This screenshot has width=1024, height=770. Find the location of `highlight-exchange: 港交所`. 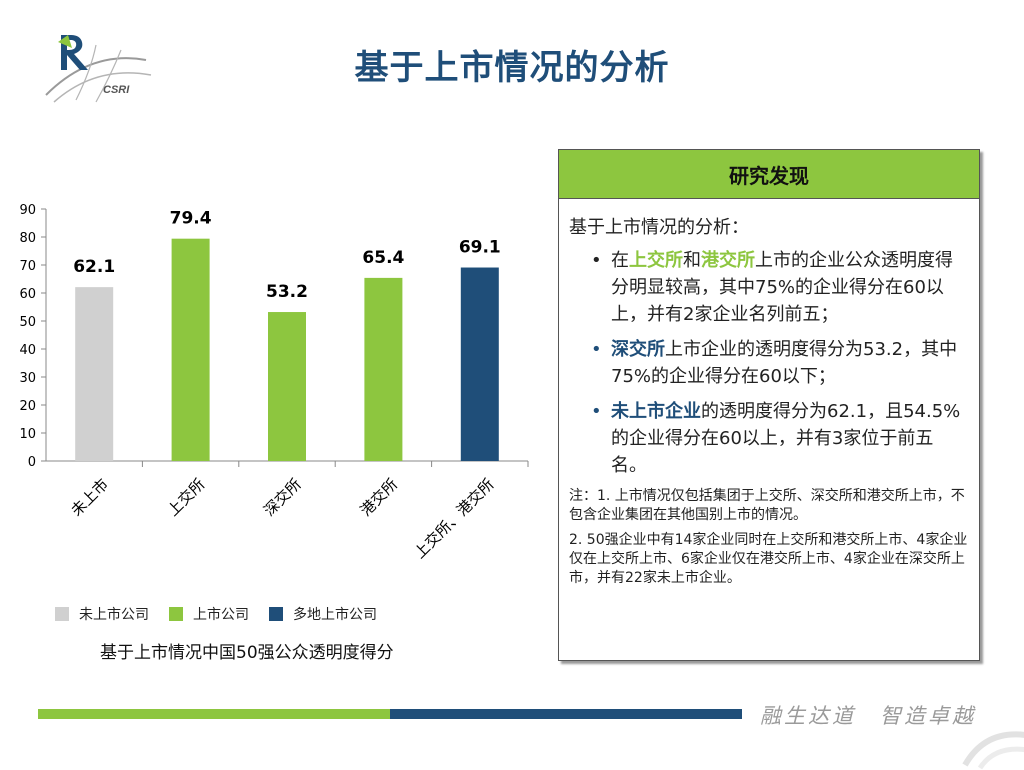

highlight-exchange: 港交所 is located at coordinates (728, 260).